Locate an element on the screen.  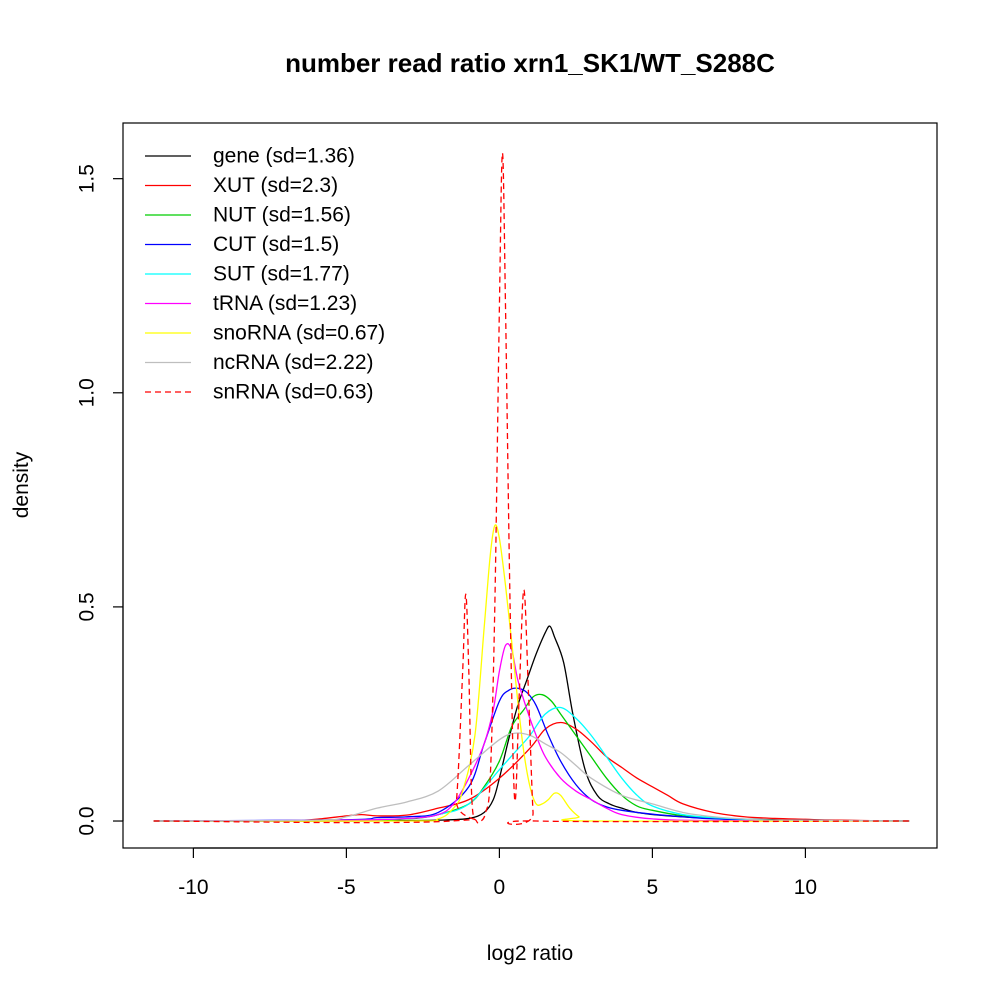
legend-label-xut: XUT (sd=2.3) is located at coordinates (275, 185).